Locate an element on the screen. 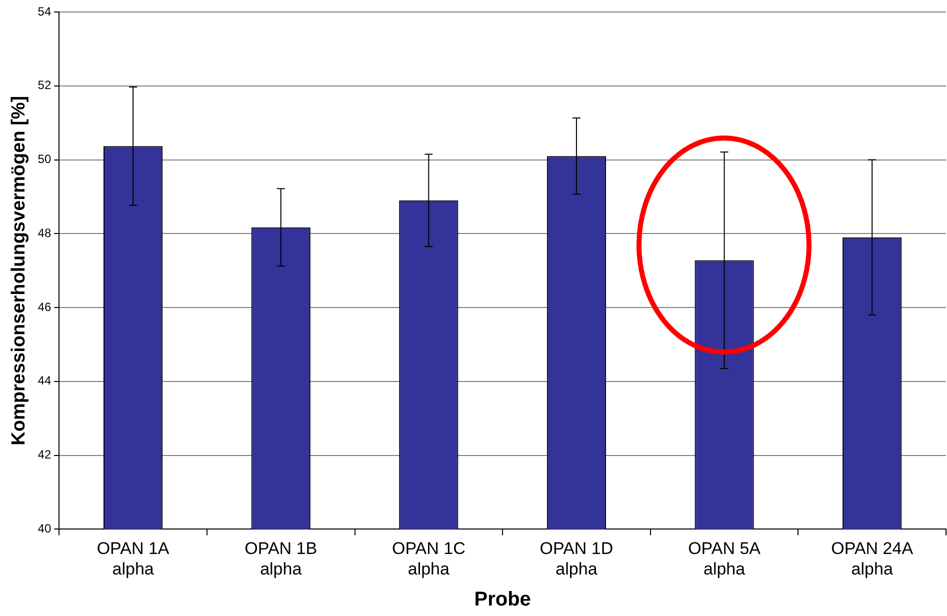  x-axis-title: Probe is located at coordinates (502, 599).